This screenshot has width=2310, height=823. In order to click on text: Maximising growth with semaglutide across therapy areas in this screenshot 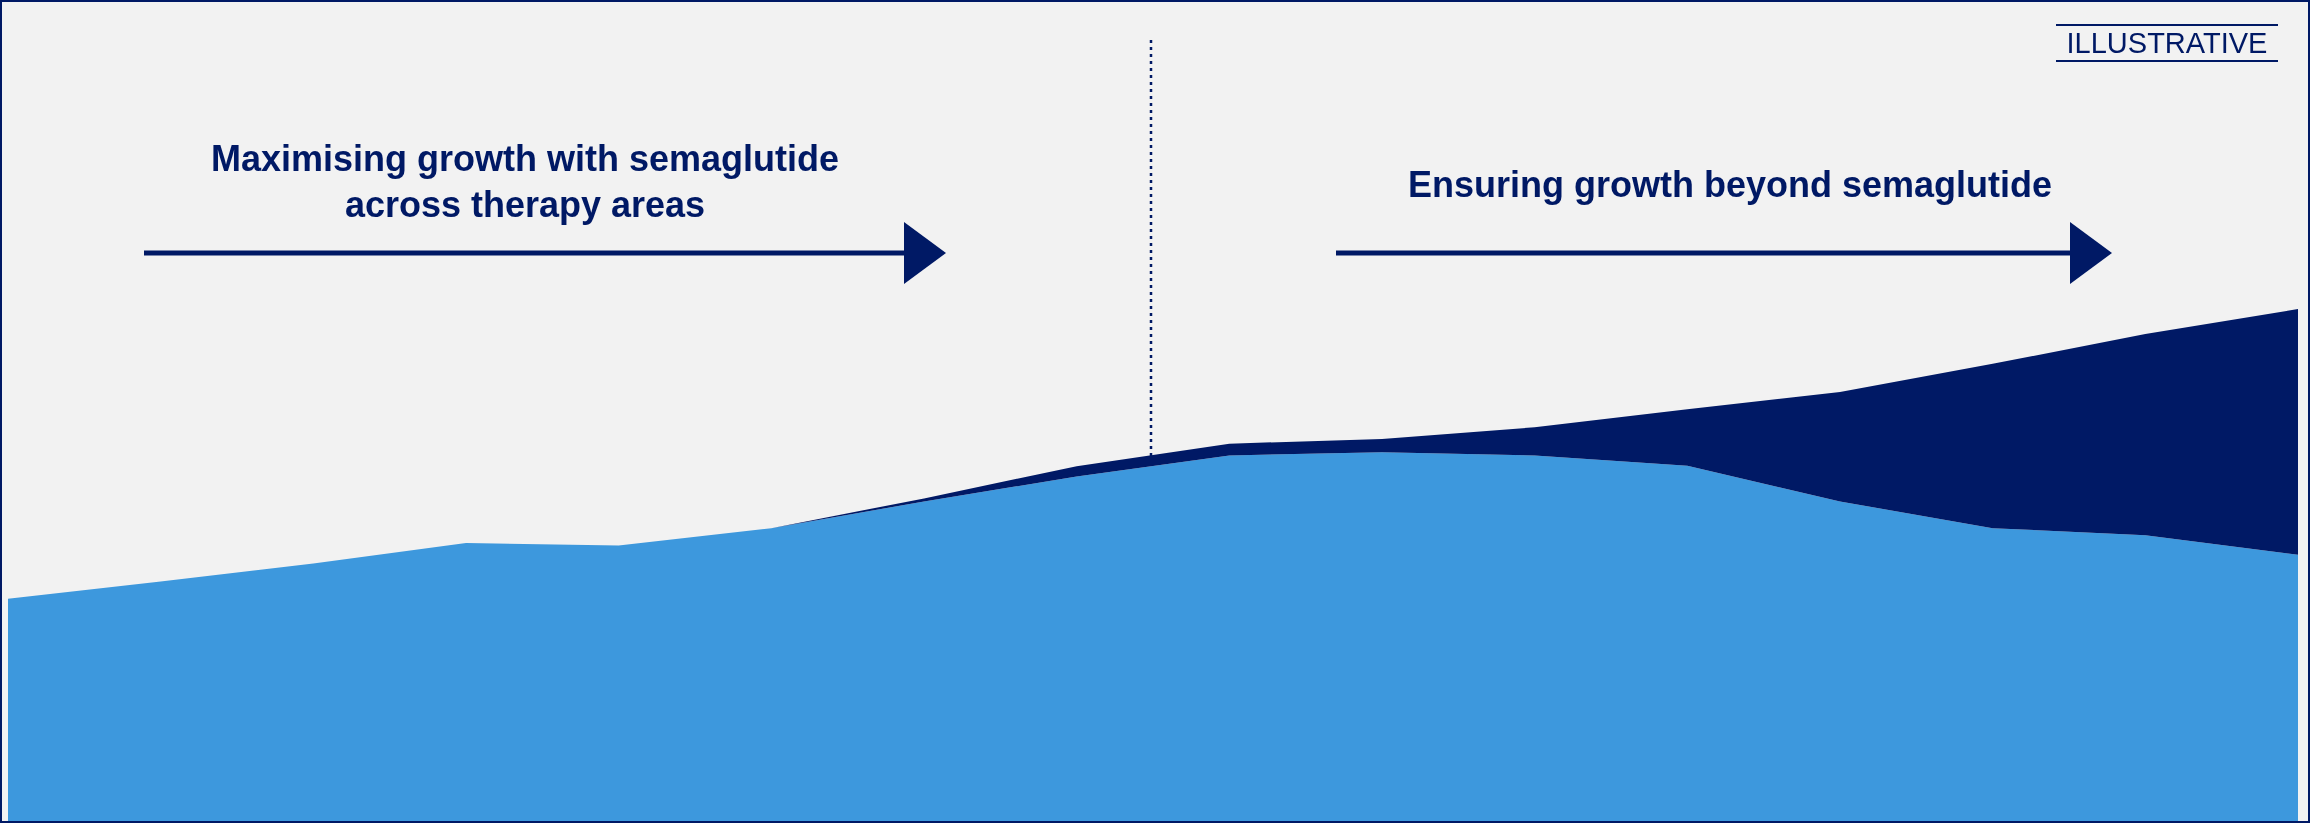, I will do `click(525, 182)`.